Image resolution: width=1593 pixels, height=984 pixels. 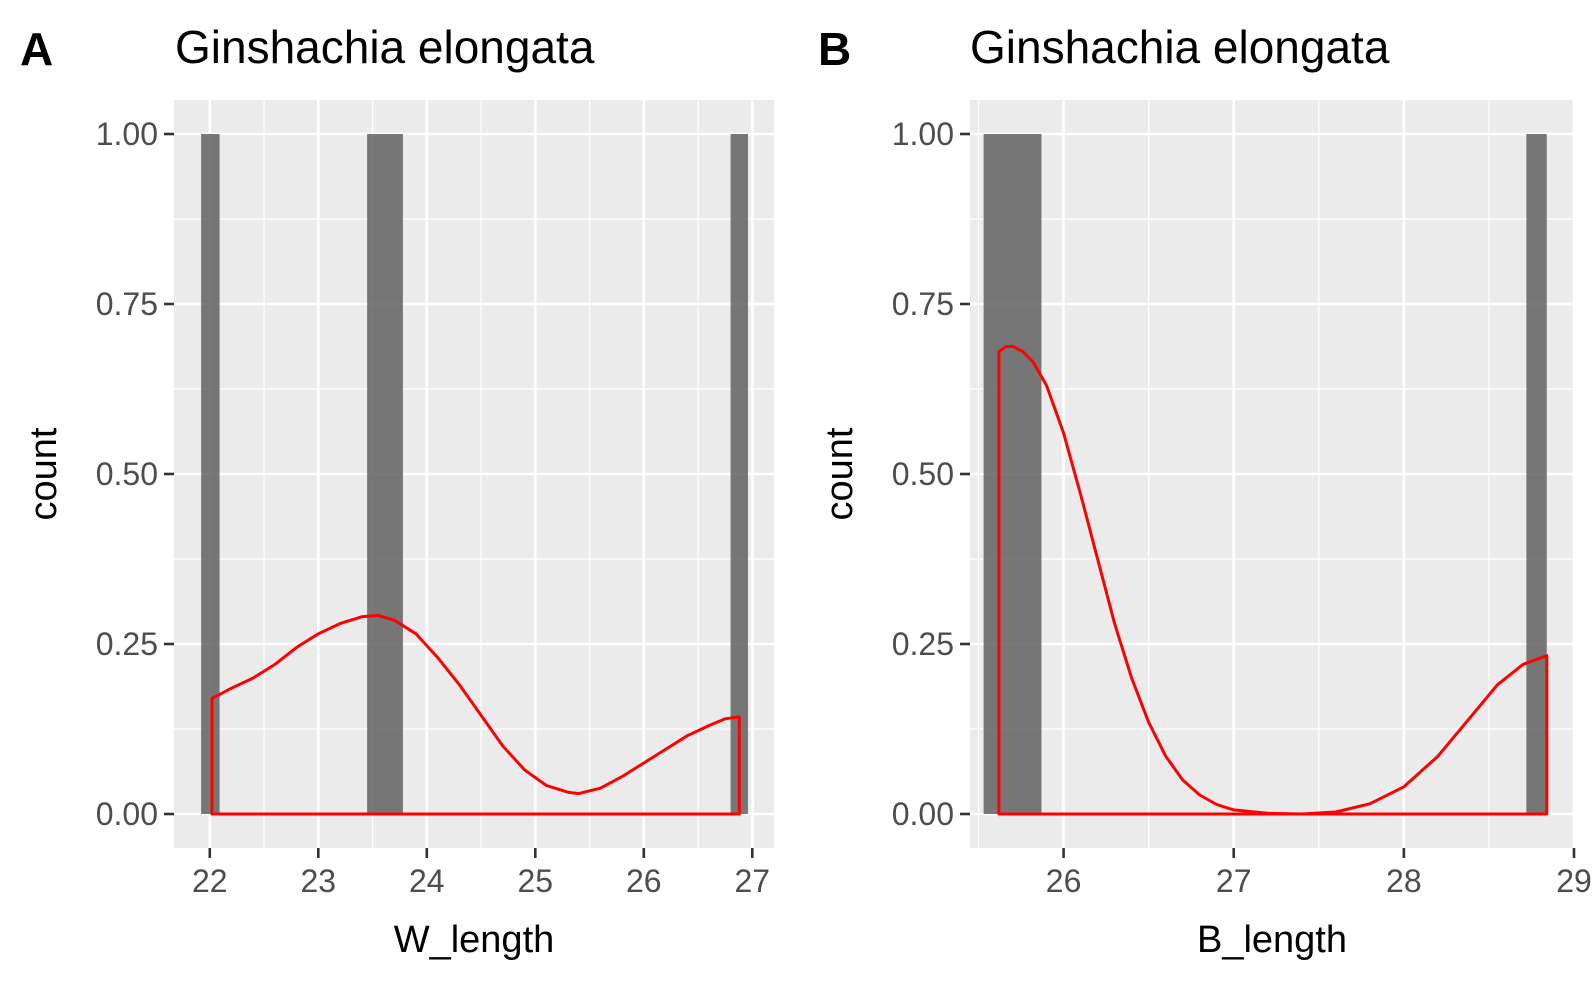 I want to click on x-tick-label: 28, so click(x=1404, y=881).